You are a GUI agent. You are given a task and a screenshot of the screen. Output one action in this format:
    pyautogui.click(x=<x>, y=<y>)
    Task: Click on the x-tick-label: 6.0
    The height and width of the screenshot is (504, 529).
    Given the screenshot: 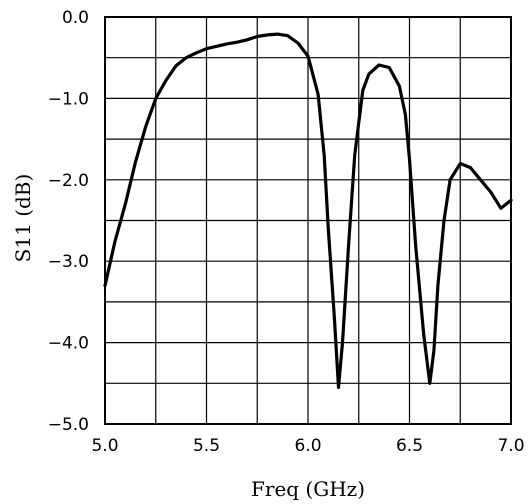 What is the action you would take?
    pyautogui.click(x=307, y=446)
    